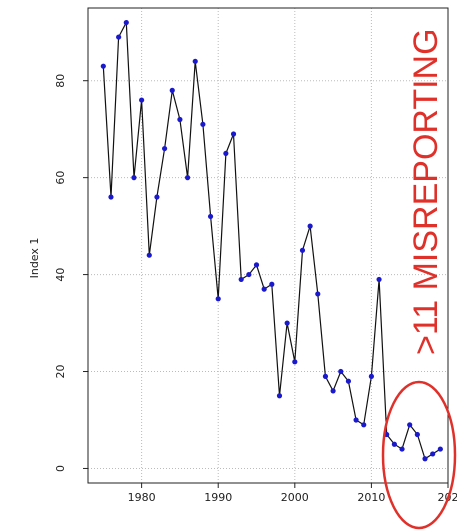 The width and height of the screenshot is (457, 530). What do you see at coordinates (371, 497) in the screenshot?
I see `x-tick-label: 2010` at bounding box center [371, 497].